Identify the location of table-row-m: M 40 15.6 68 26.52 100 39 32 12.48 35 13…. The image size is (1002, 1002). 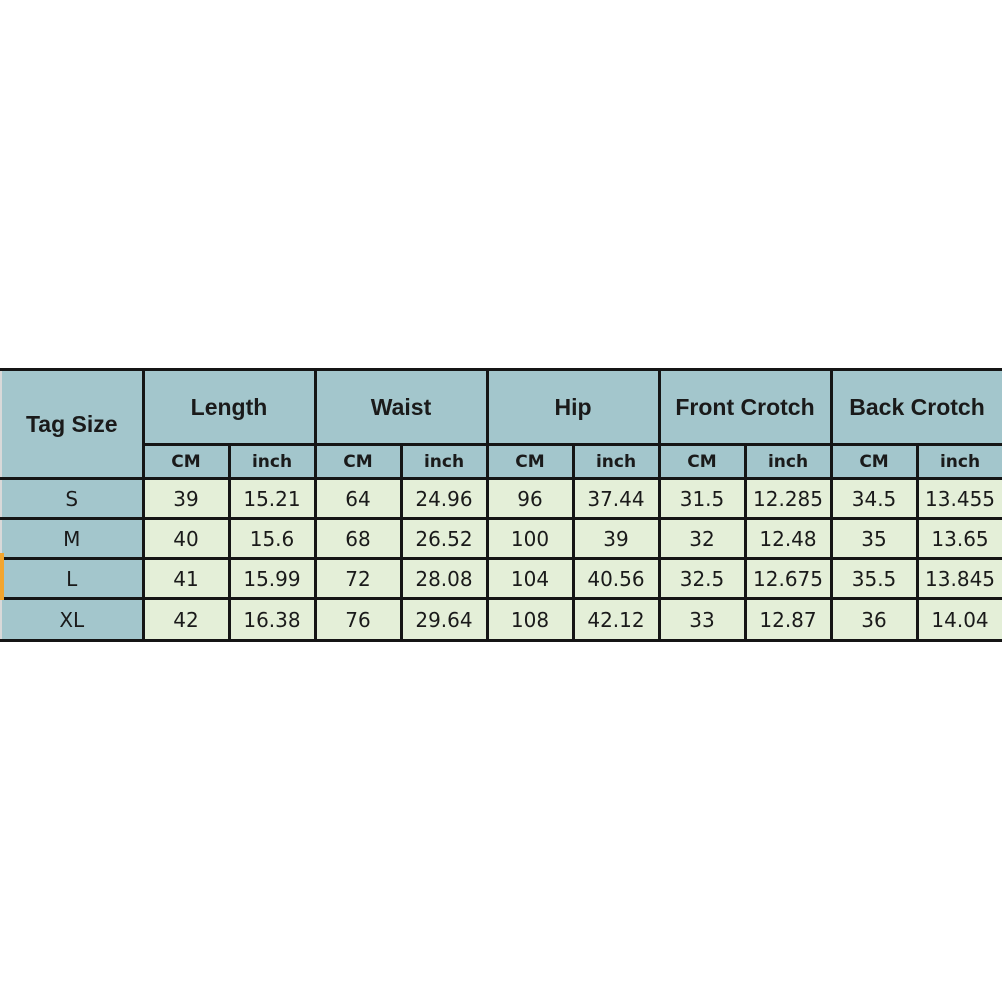
(501, 538).